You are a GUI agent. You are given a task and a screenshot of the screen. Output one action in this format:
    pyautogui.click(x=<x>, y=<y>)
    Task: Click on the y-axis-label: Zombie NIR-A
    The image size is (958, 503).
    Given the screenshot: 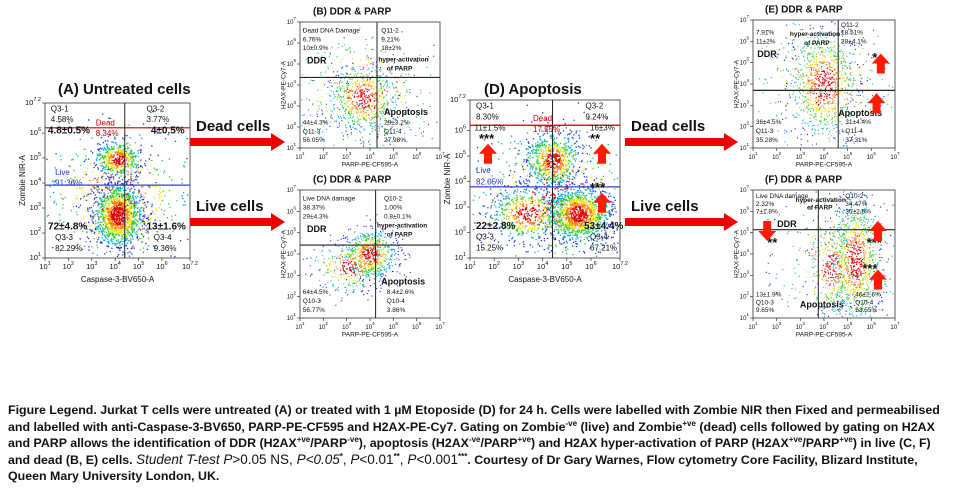 What is the action you would take?
    pyautogui.click(x=447, y=178)
    